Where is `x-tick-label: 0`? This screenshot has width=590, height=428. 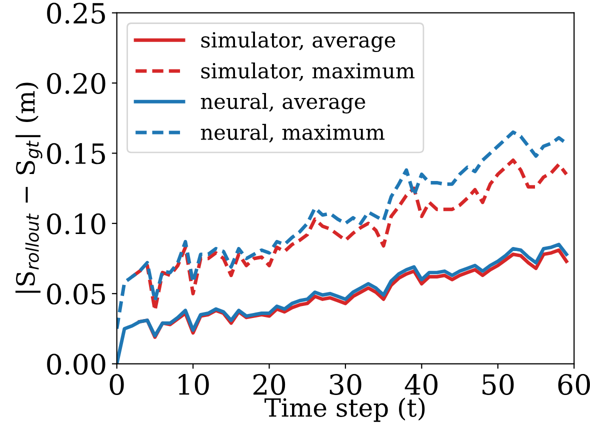
x-tick-label: 0 is located at coordinates (117, 385).